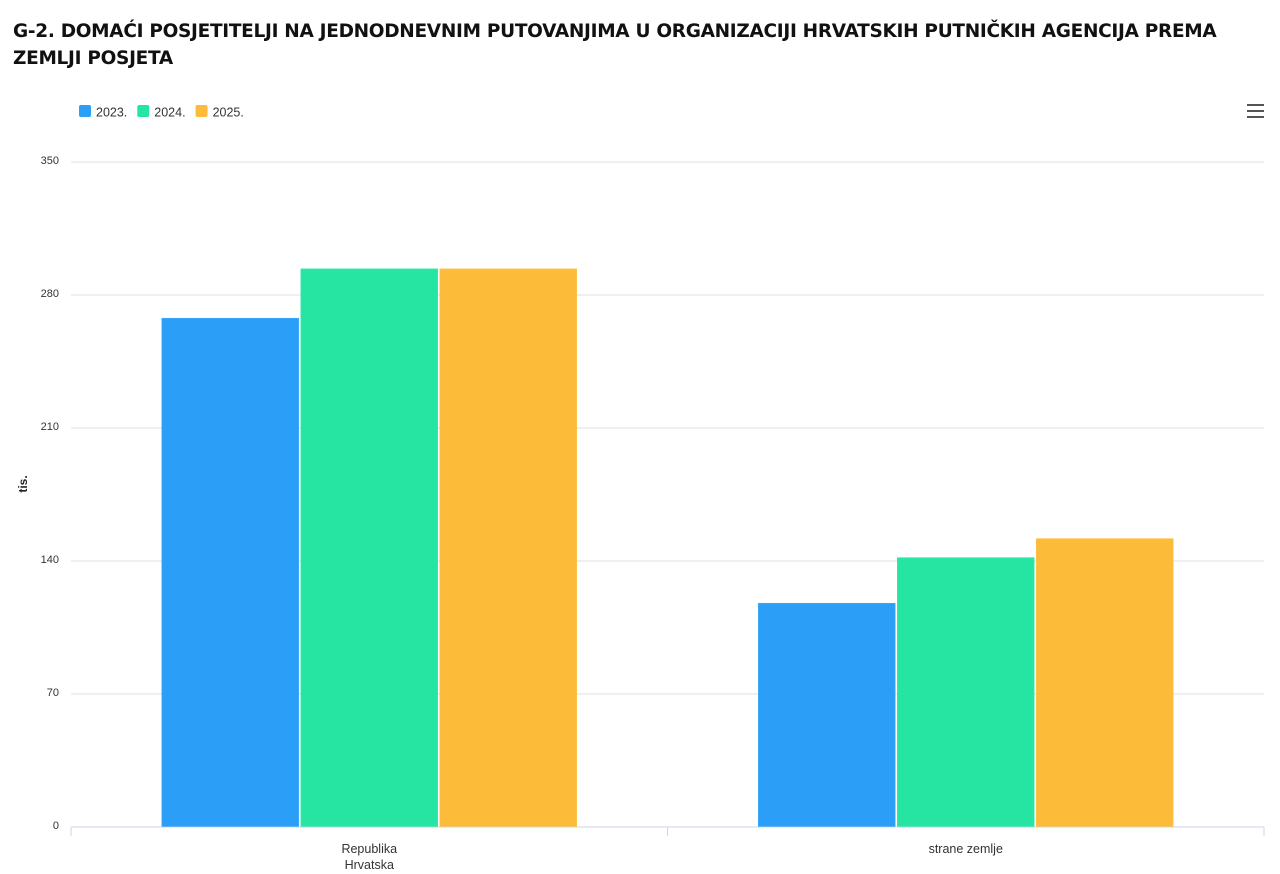 The height and width of the screenshot is (874, 1280). Describe the element at coordinates (50, 294) in the screenshot. I see `y-tick-label: 280` at that location.